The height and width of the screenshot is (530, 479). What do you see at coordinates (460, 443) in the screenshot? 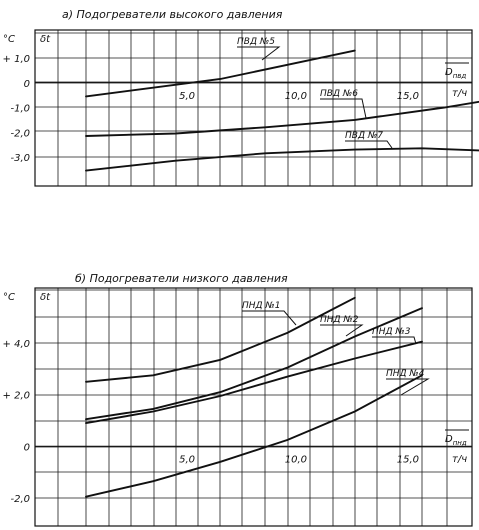
I see `x-axis-label-sub: пнд` at bounding box center [460, 443].